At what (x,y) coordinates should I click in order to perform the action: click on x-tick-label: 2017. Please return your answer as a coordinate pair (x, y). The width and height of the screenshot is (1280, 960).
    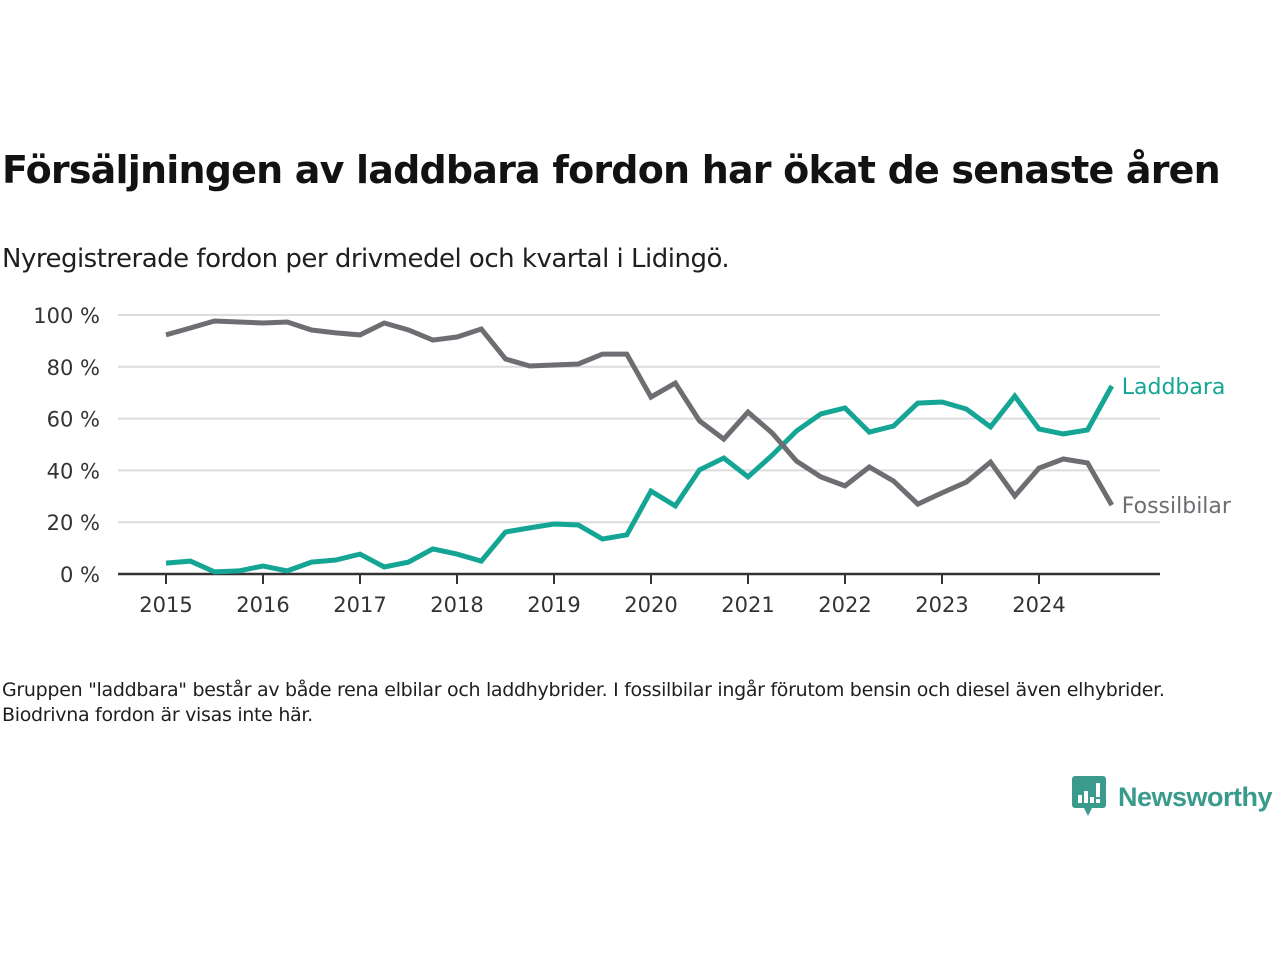
    Looking at the image, I should click on (359, 605).